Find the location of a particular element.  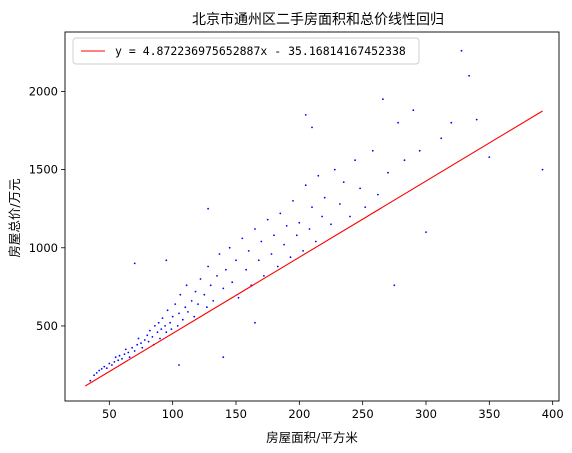

y-axis-label: 房屋总价/万元 is located at coordinates (14, 217).